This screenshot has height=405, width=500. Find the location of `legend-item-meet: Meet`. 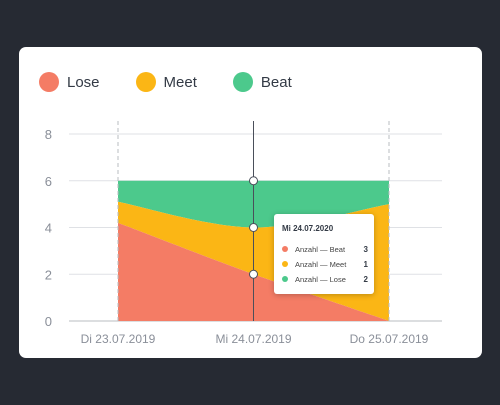

legend-item-meet: Meet is located at coordinates (166, 82).